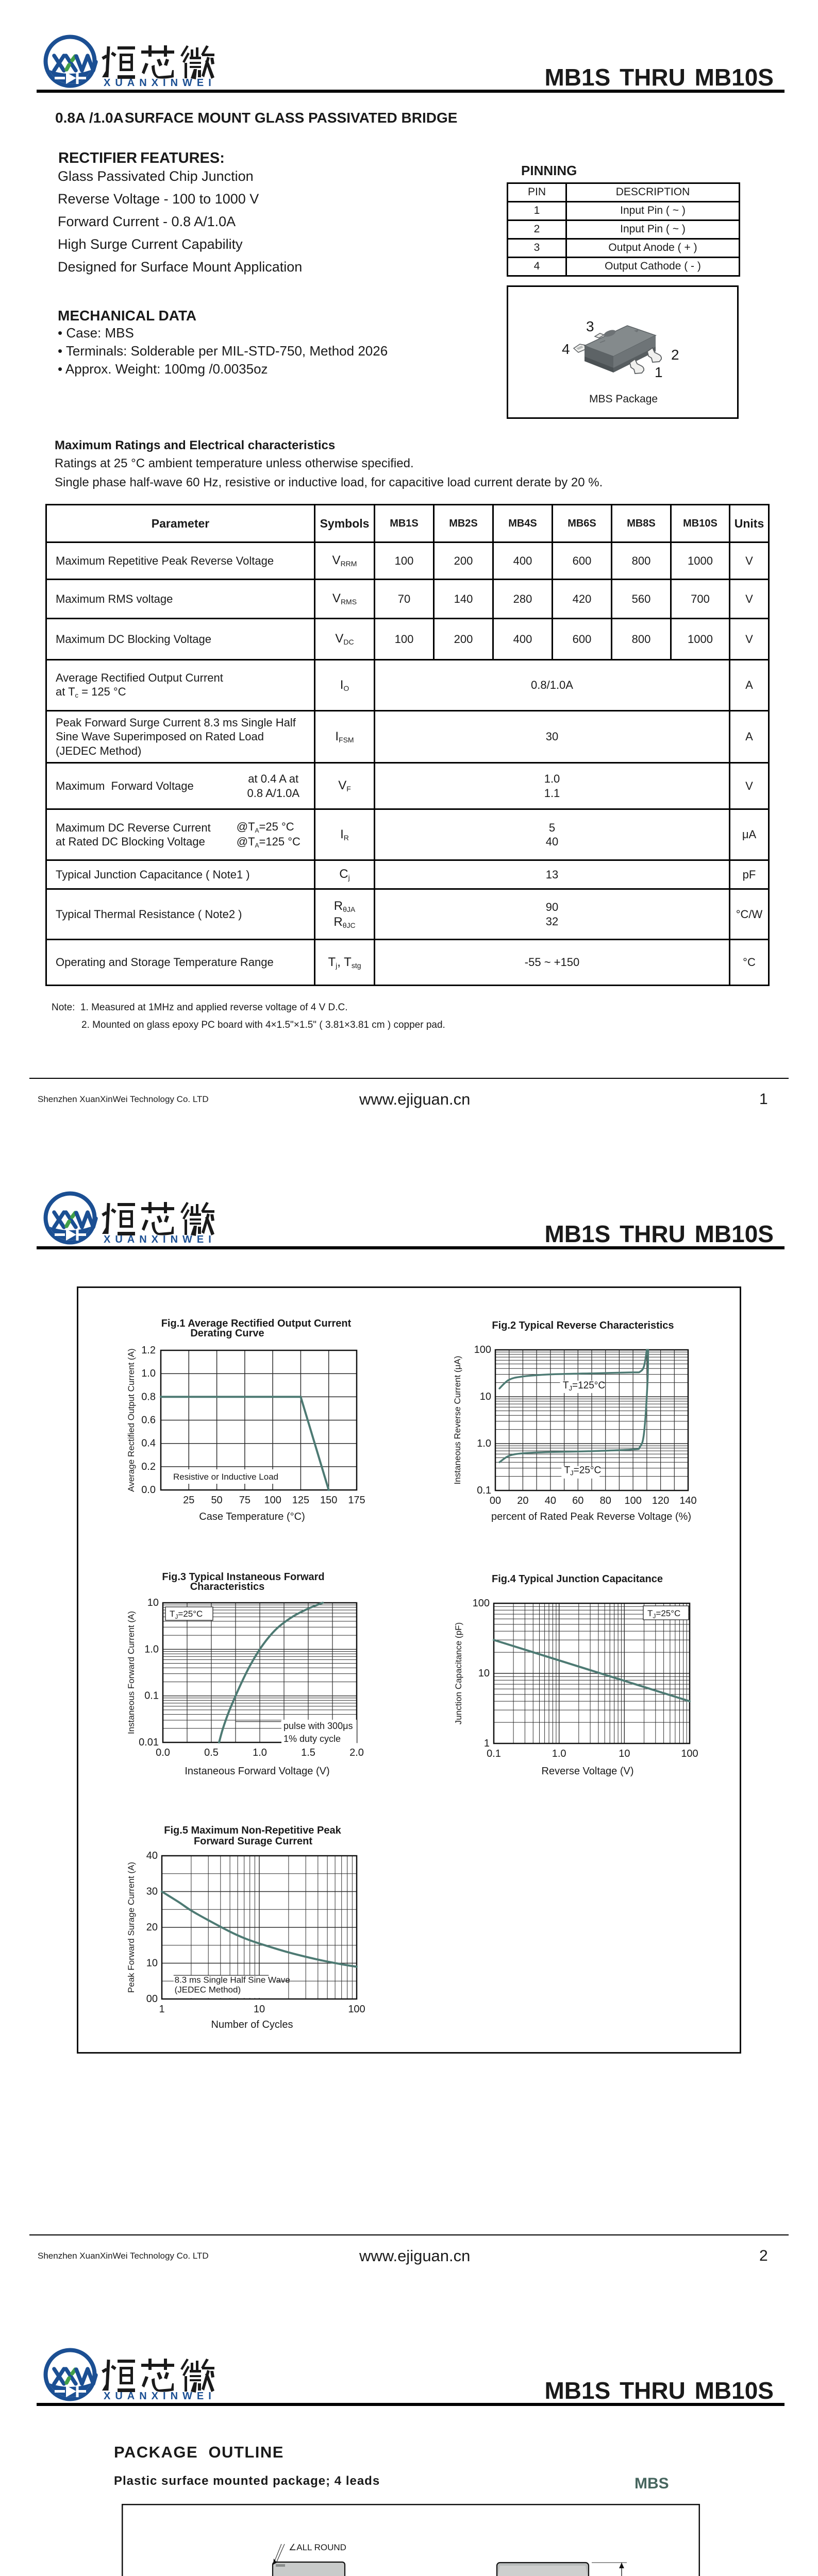 The width and height of the screenshot is (818, 2576). Describe the element at coordinates (216, 1500) in the screenshot. I see `svg-text: 50` at that location.